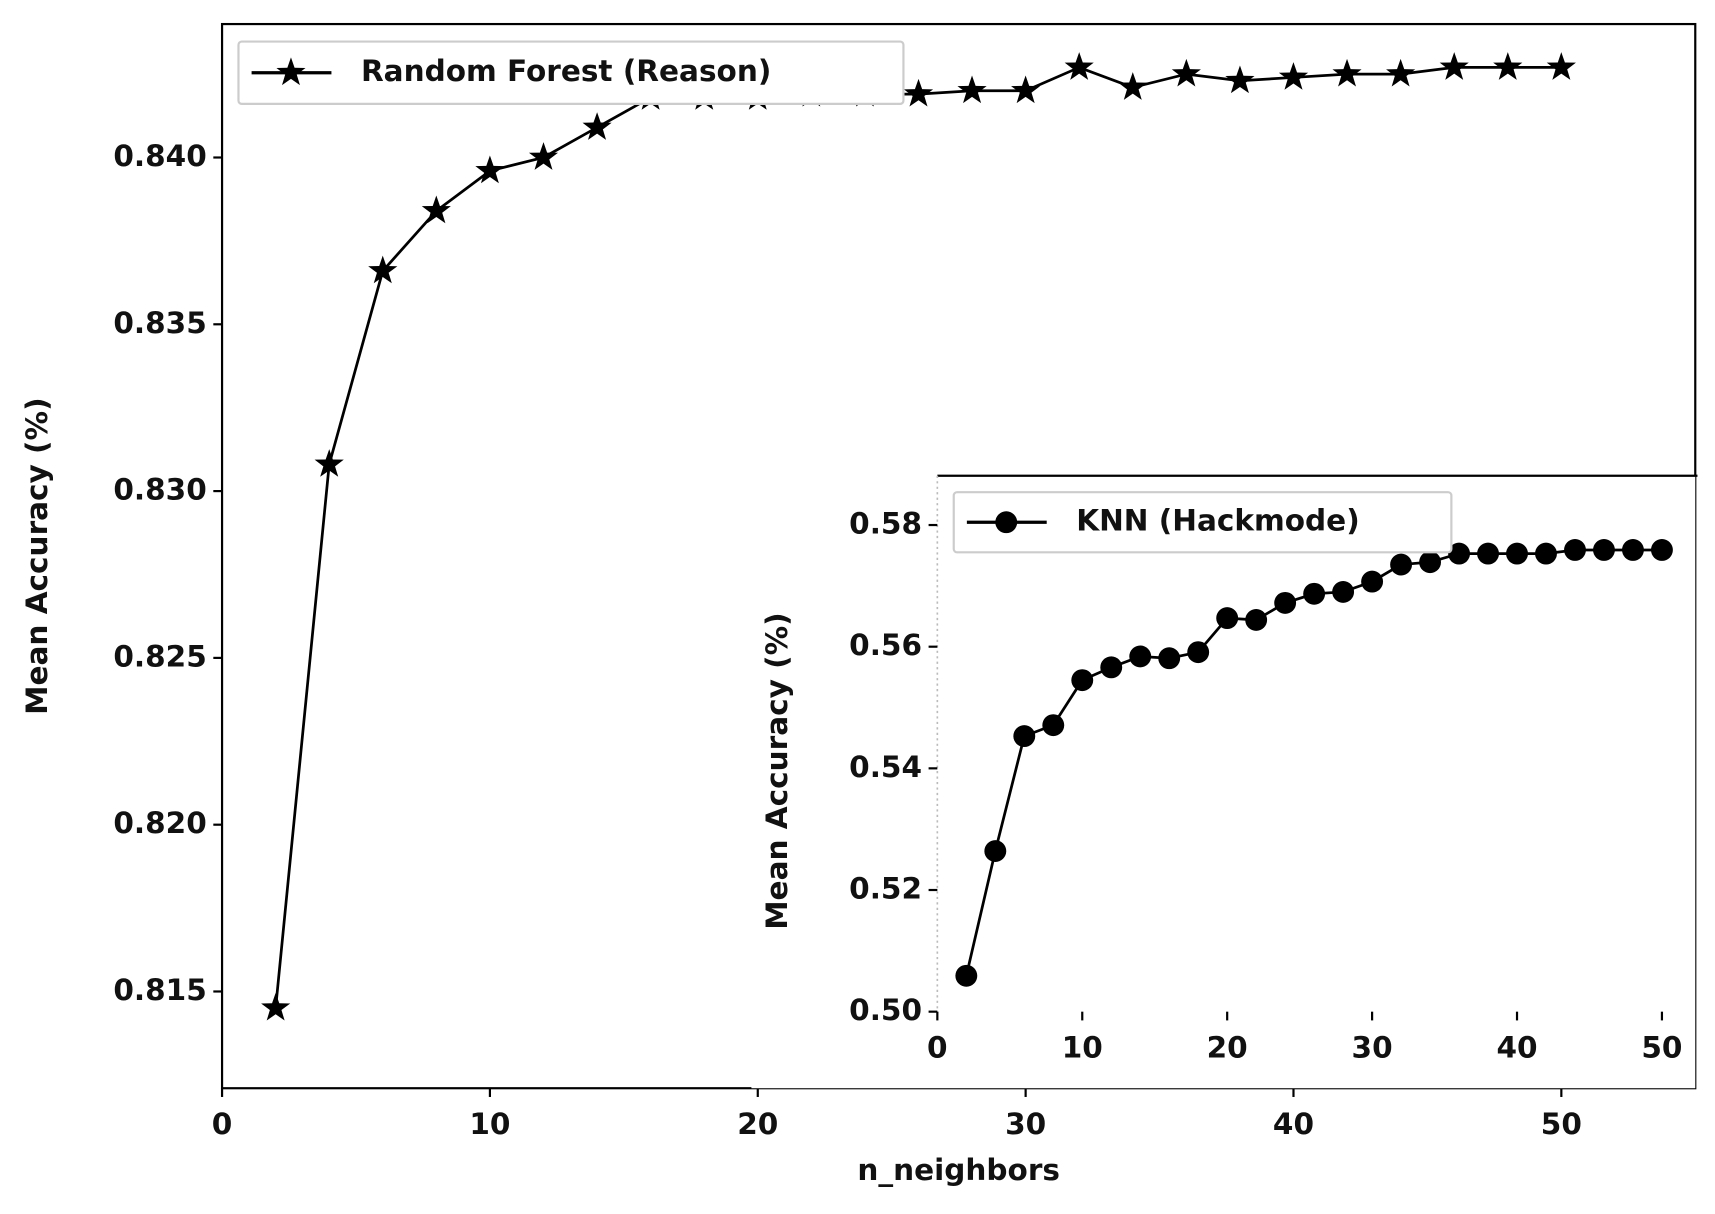 The width and height of the screenshot is (1715, 1214). Describe the element at coordinates (885, 889) in the screenshot. I see `y-tick-label: 0.52` at that location.